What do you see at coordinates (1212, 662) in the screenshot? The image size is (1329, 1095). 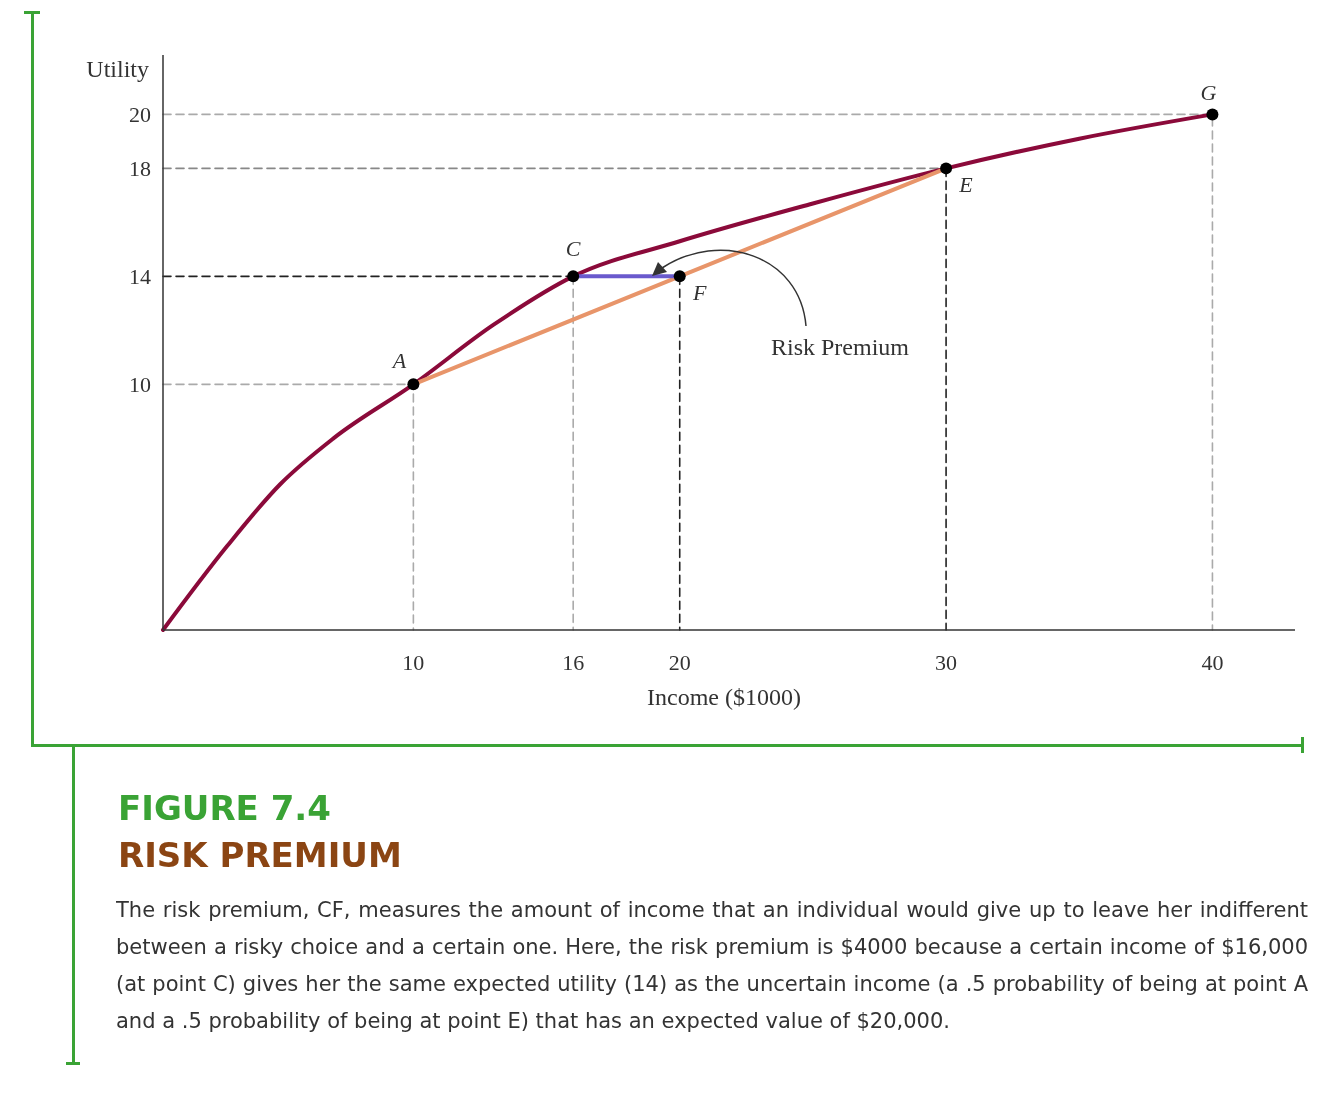 I see `x-tick-label: 40` at bounding box center [1212, 662].